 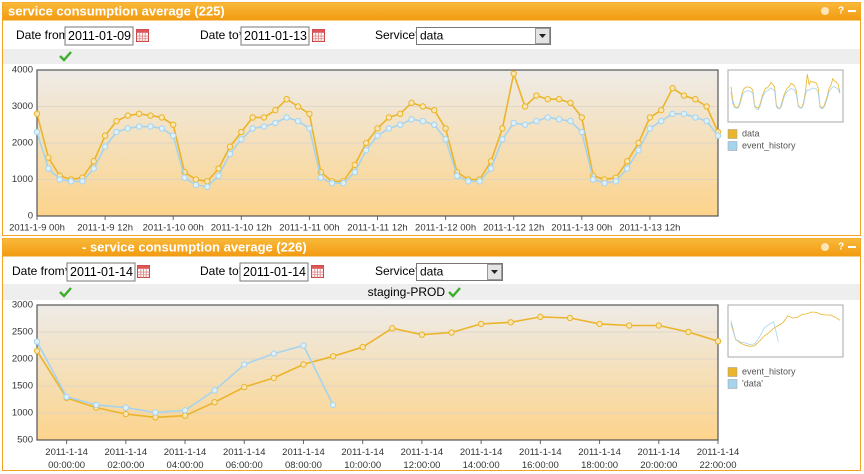 I want to click on date-from-value: 2011-01-09, so click(x=99, y=36).